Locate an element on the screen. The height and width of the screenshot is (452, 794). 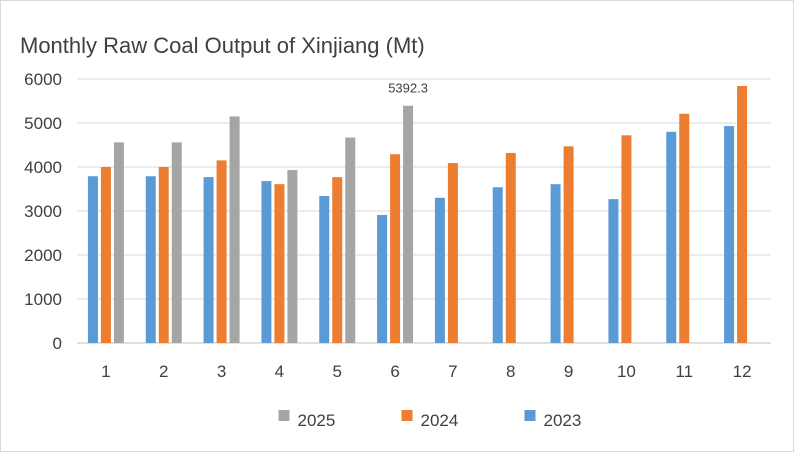
y-axis-ticks: 0 1000 2000 3000 4000 5000 6000 is located at coordinates (43, 211).